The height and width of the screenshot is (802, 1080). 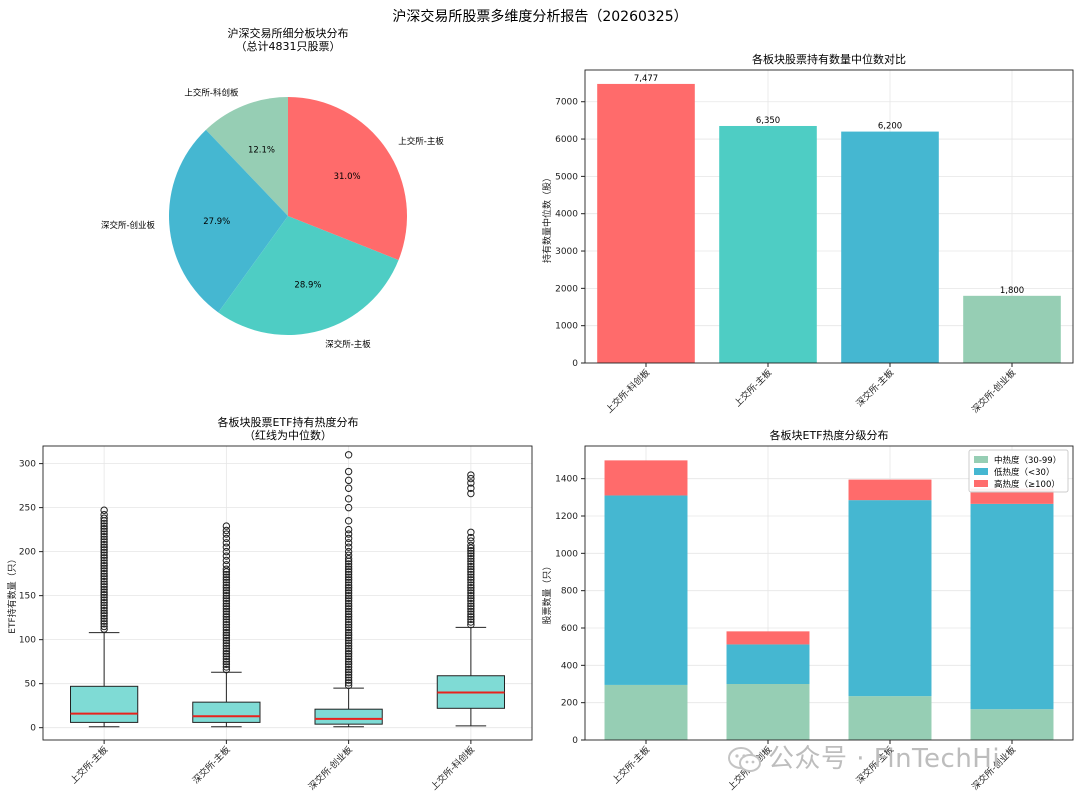 I want to click on pie-pct-label: 12.1%, so click(x=261, y=151).